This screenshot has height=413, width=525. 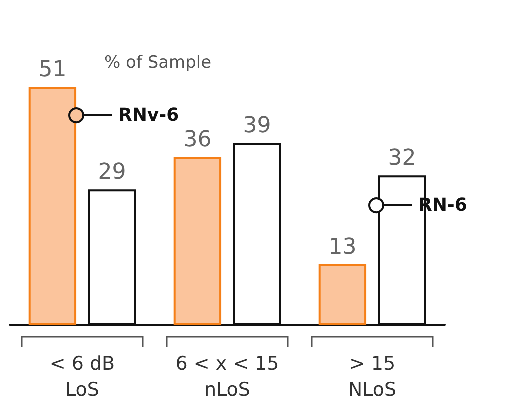 What do you see at coordinates (198, 140) in the screenshot?
I see `data-label: 36` at bounding box center [198, 140].